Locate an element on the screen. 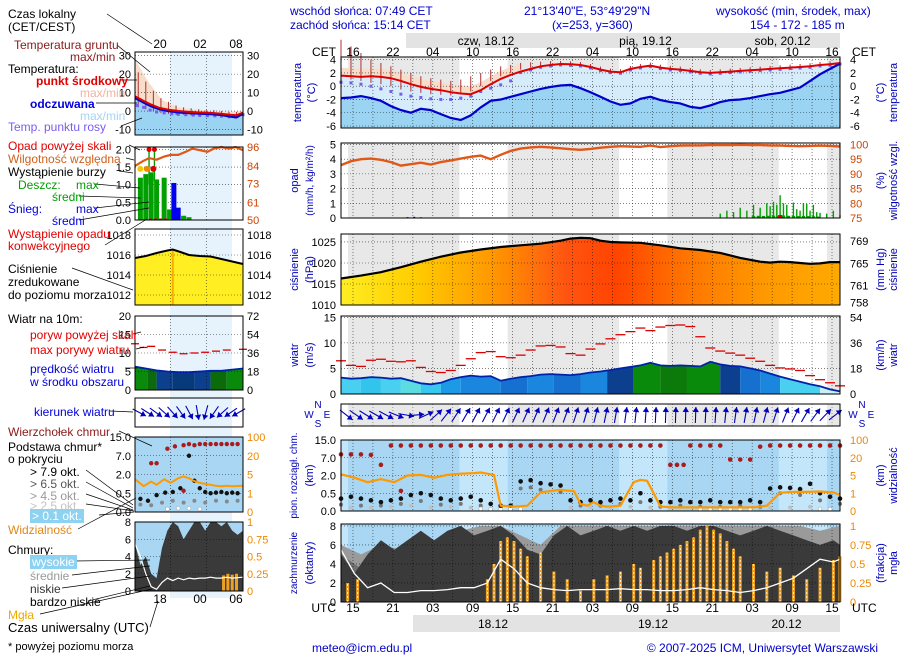  sunrise-text: wschód słońca: 07:49 CET is located at coordinates (361, 11).